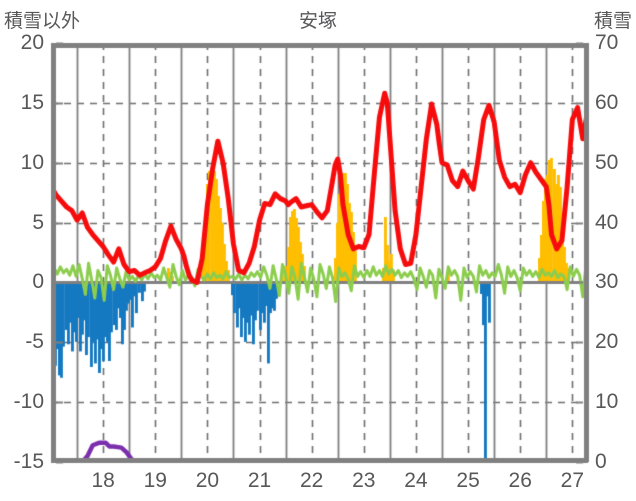 Image resolution: width=636 pixels, height=501 pixels. What do you see at coordinates (607, 162) in the screenshot?
I see `right-axis-tick: 50` at bounding box center [607, 162].